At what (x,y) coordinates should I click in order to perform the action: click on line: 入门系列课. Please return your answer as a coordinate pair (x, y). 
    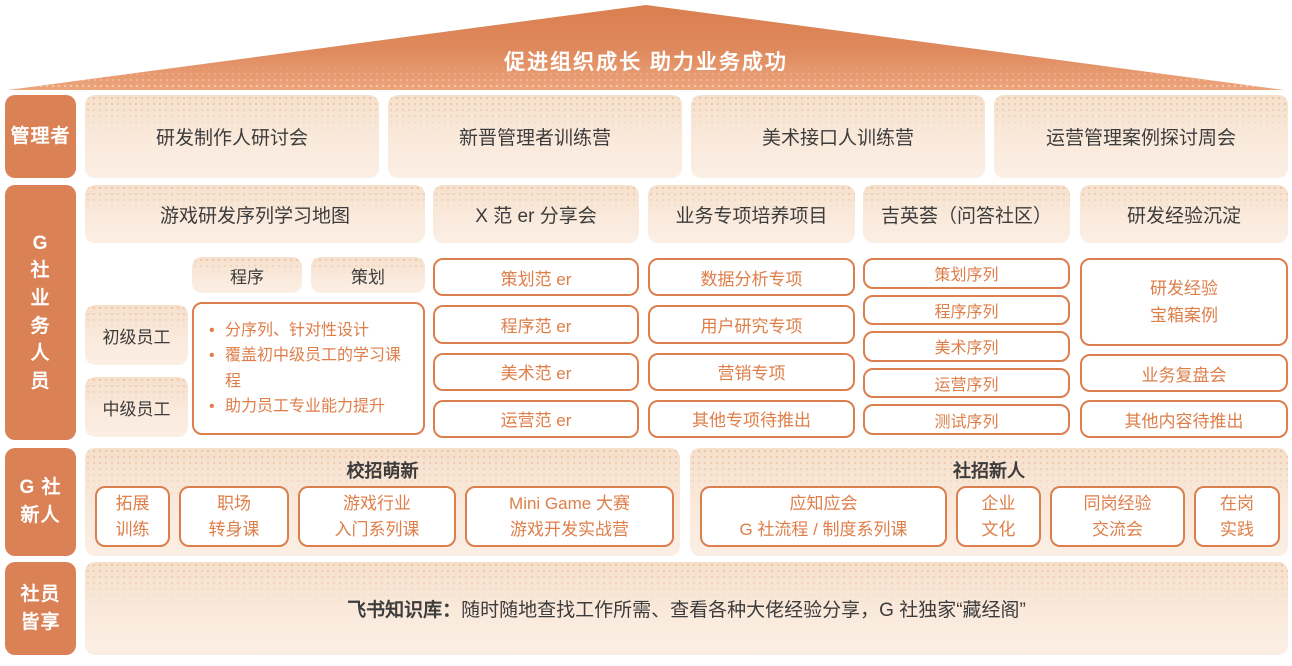
    Looking at the image, I should click on (377, 529).